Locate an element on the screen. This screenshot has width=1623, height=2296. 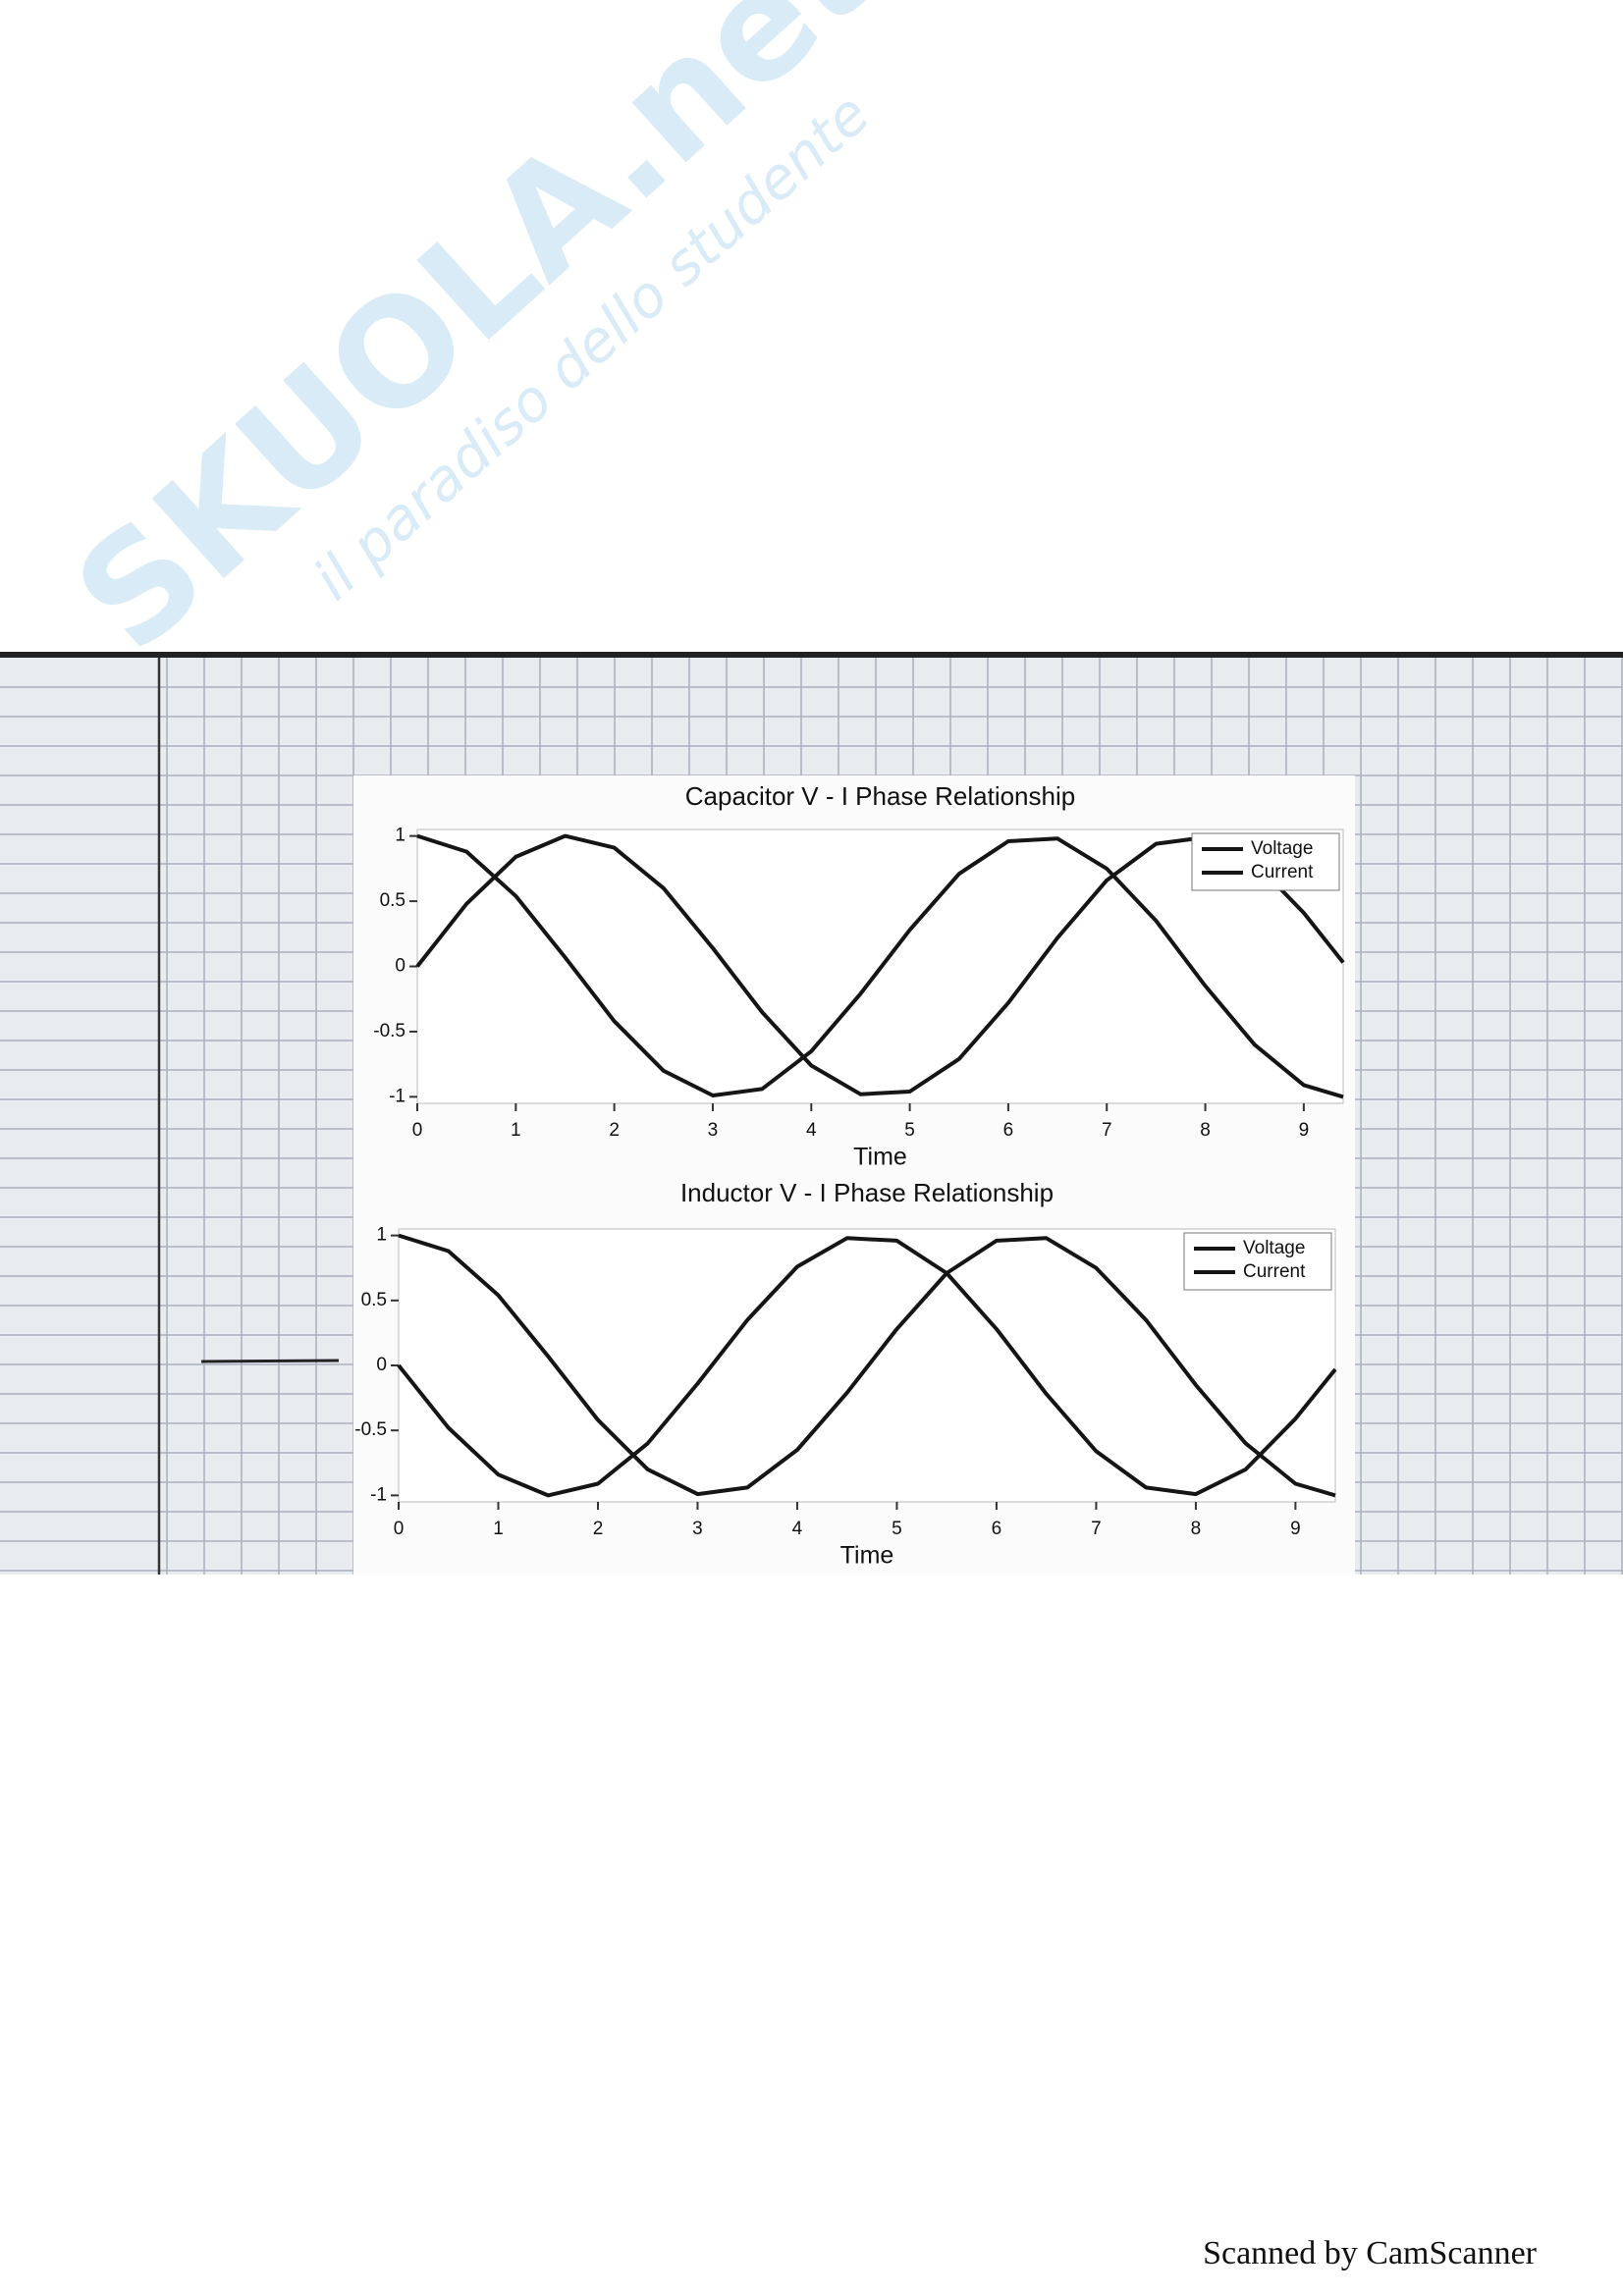
chart-title: Inductor V - I Phase Relationship is located at coordinates (867, 1192).